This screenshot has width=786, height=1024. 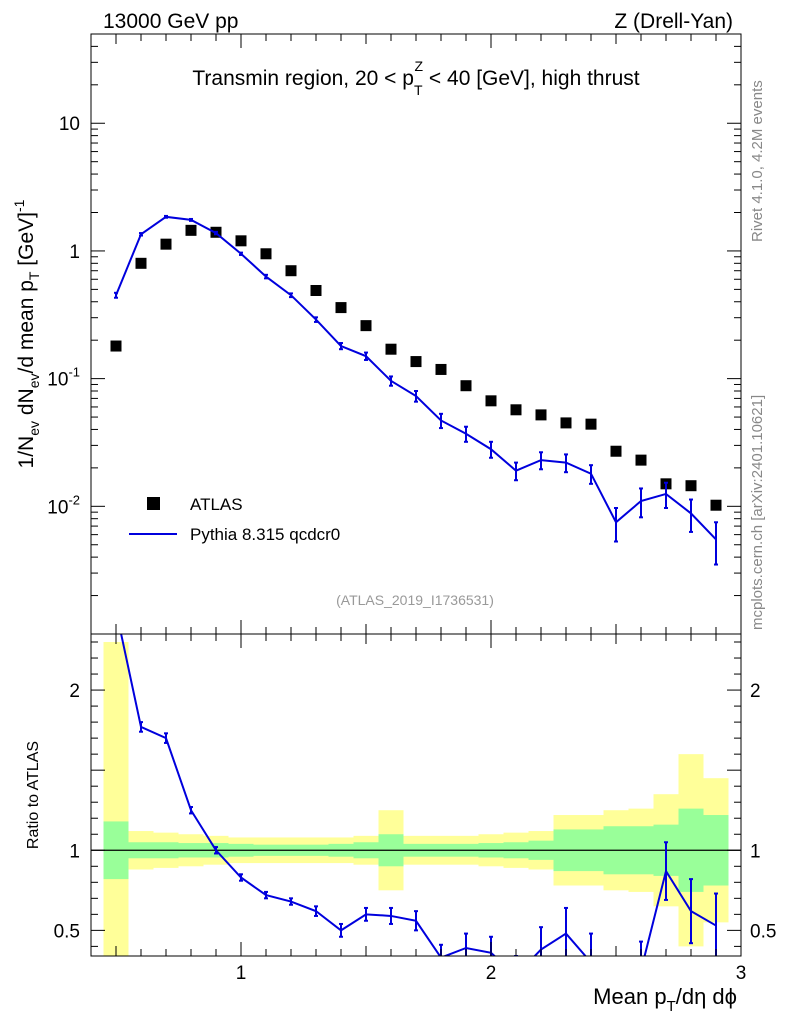 What do you see at coordinates (415, 600) in the screenshot?
I see `watermark: (ATLAS_2019_I1736531)` at bounding box center [415, 600].